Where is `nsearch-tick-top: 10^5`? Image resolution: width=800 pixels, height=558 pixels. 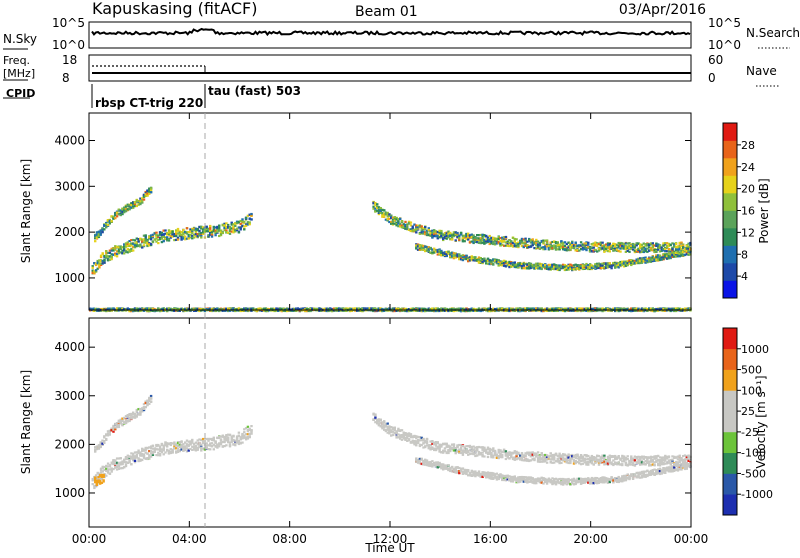
nsearch-tick-top: 10^5 is located at coordinates (724, 23).